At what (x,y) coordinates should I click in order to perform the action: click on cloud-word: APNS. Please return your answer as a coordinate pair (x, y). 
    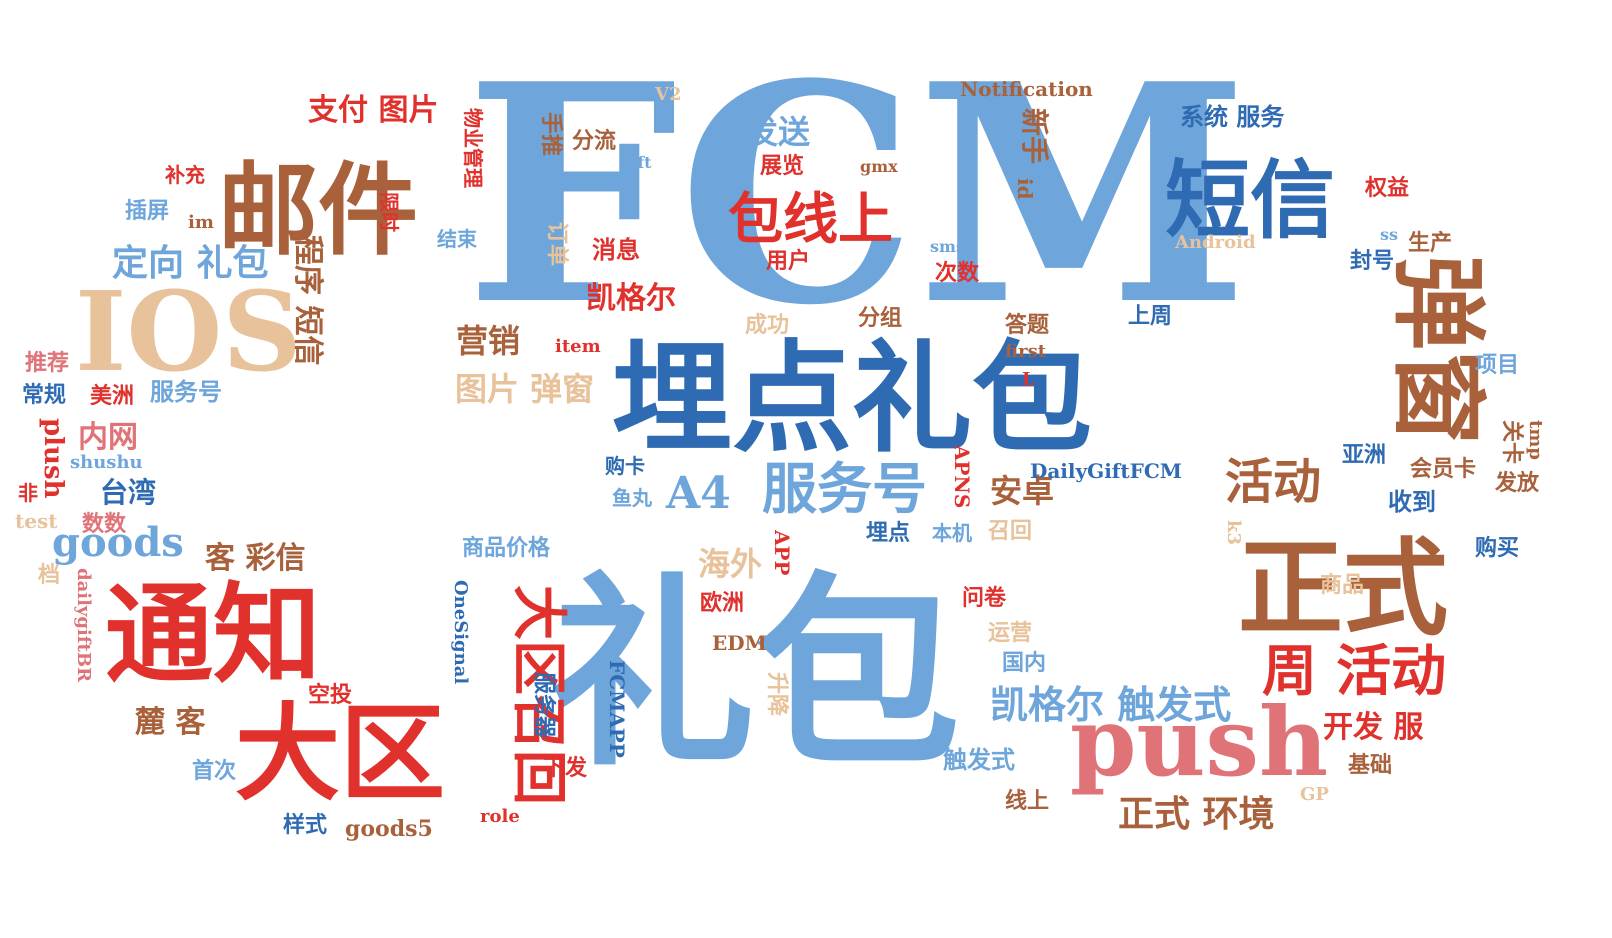
    Looking at the image, I should click on (962, 476).